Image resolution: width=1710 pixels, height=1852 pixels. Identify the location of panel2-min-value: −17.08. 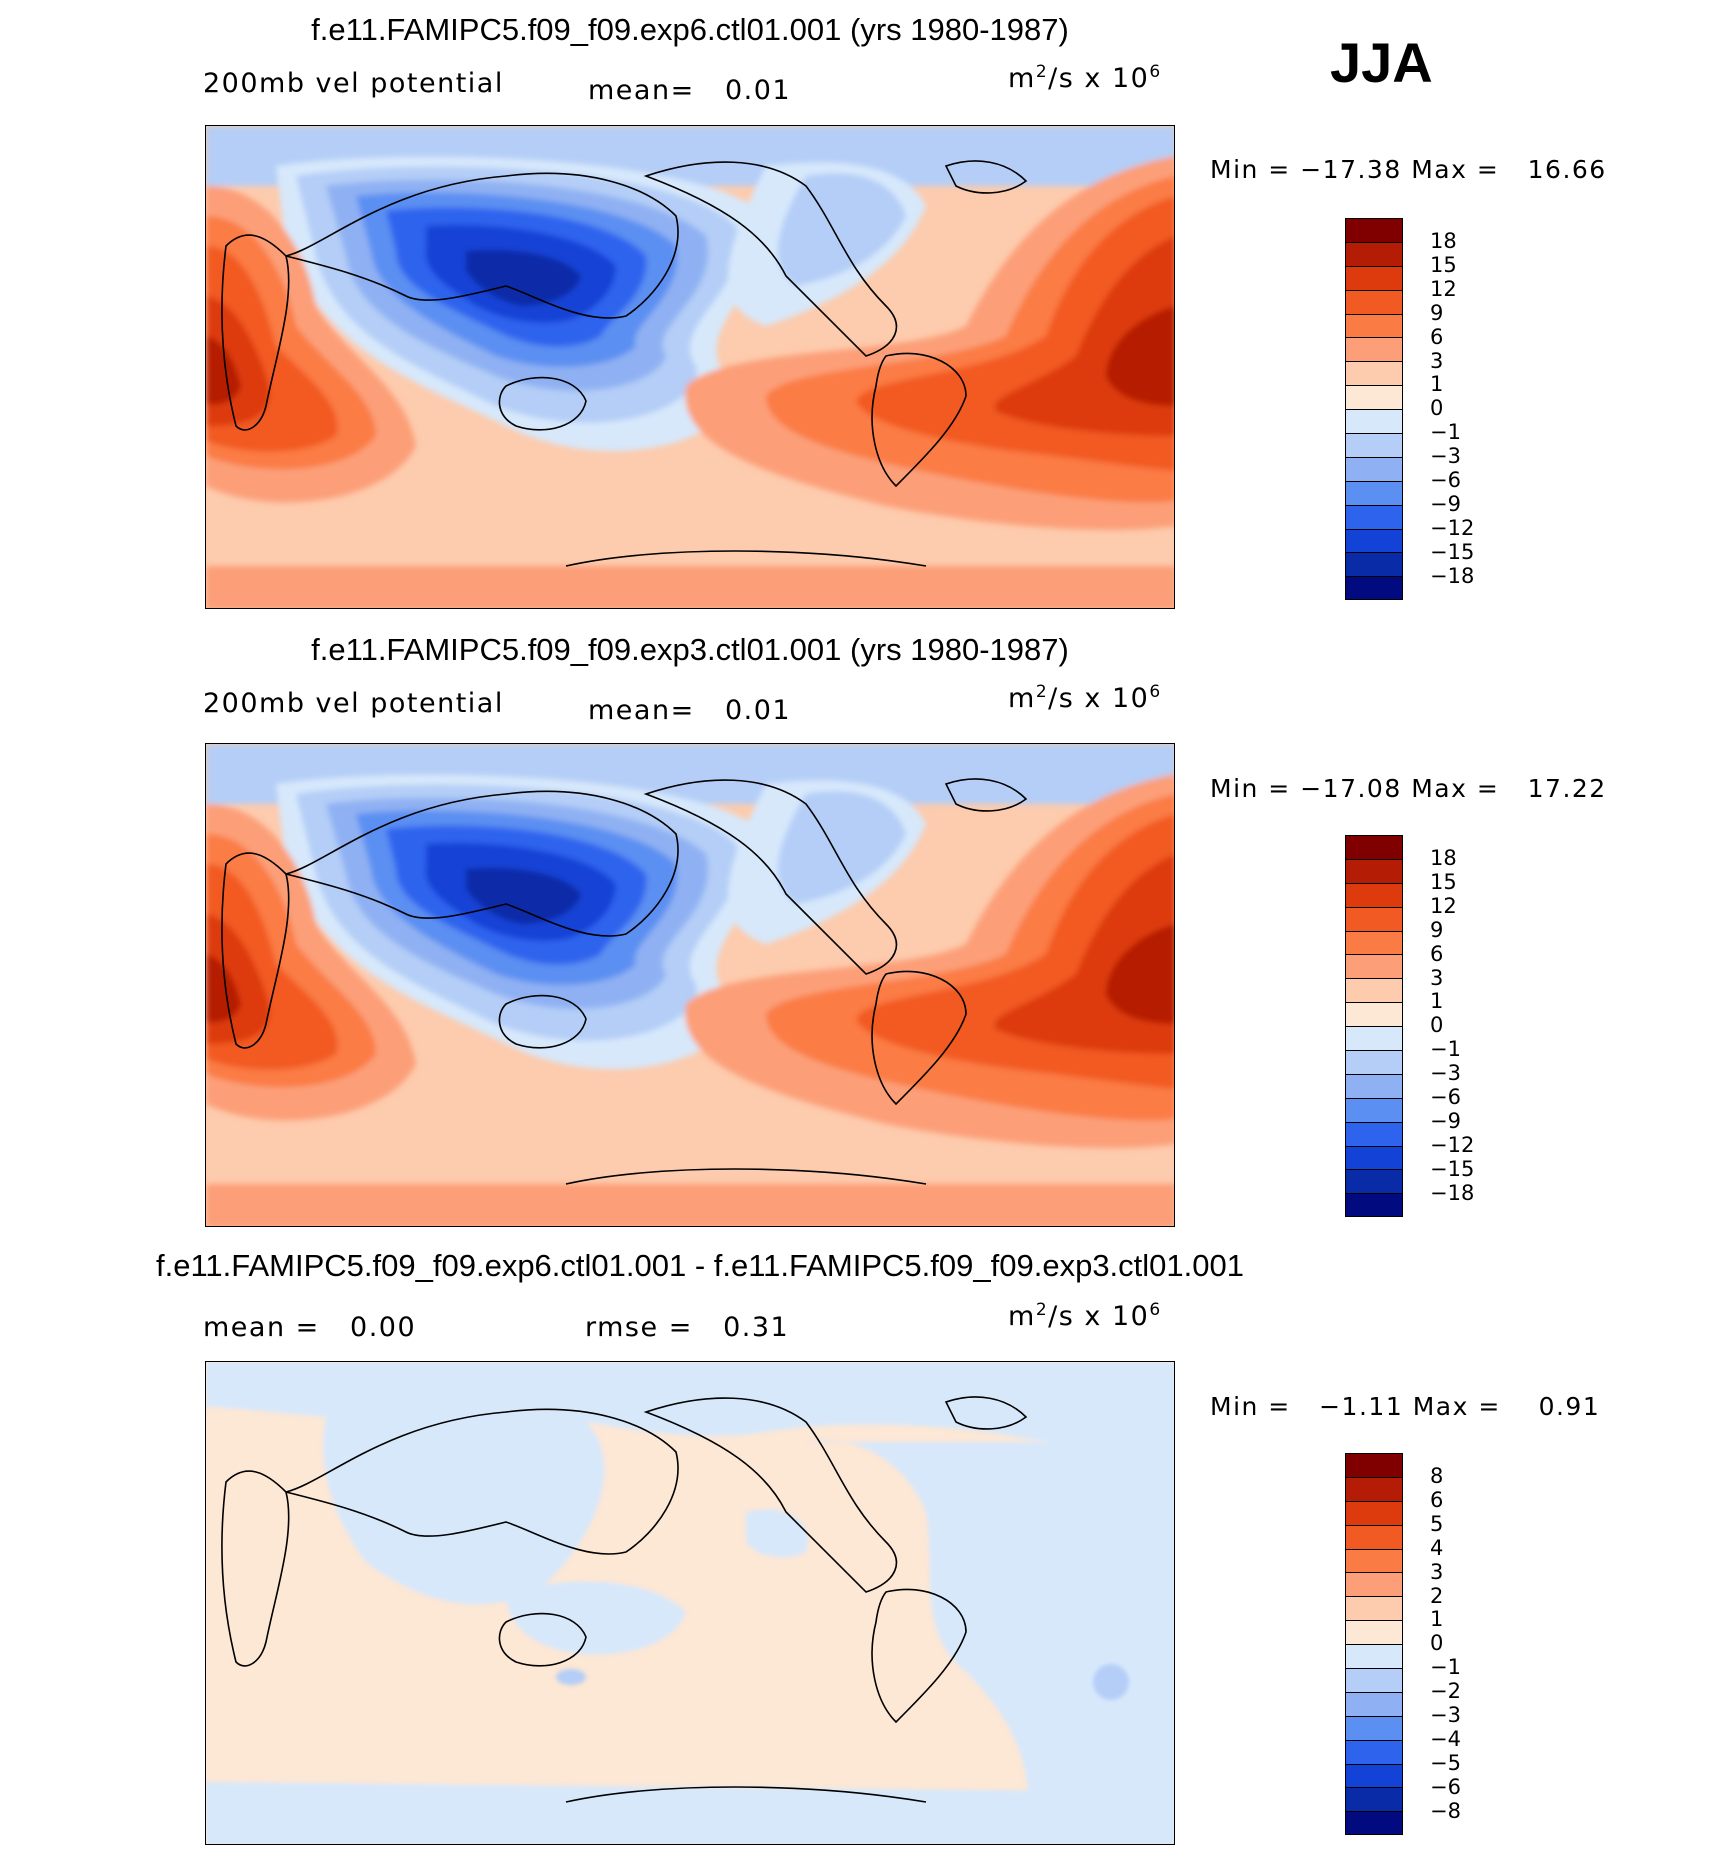
(1351, 788).